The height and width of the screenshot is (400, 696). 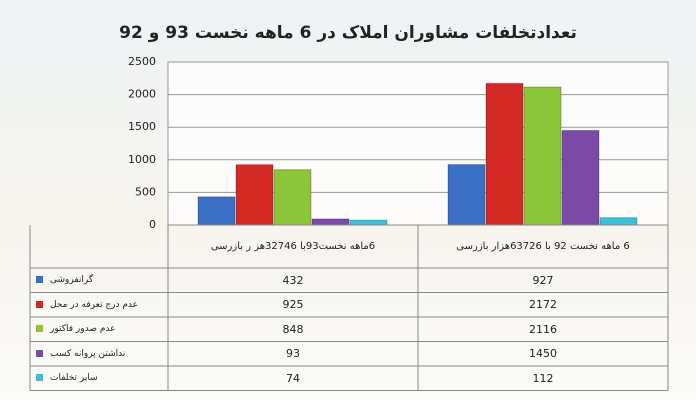 I want to click on category-label: 6ماهه نخست93با 32746هز ر بازرسی, so click(x=293, y=246).